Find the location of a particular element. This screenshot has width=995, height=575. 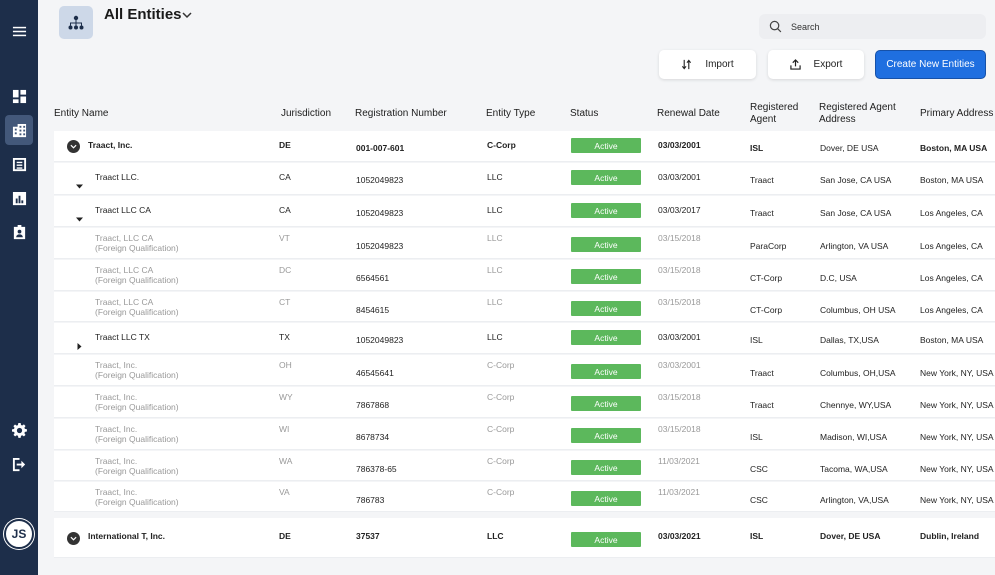

col-registration-number: Registration Number is located at coordinates (401, 113).